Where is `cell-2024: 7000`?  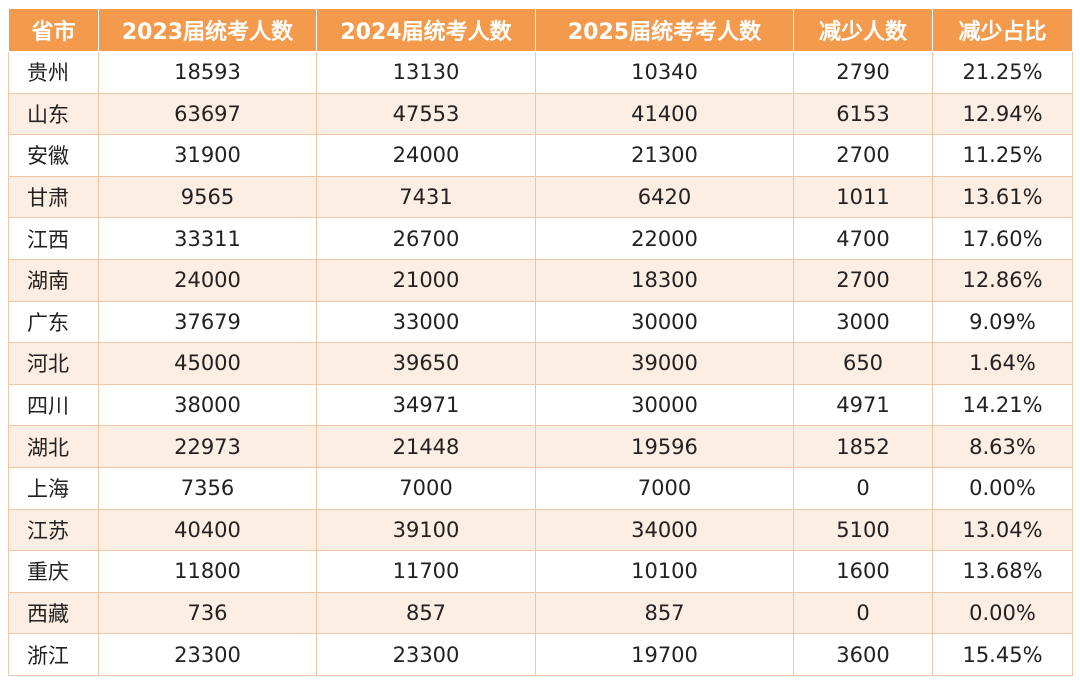 cell-2024: 7000 is located at coordinates (426, 488).